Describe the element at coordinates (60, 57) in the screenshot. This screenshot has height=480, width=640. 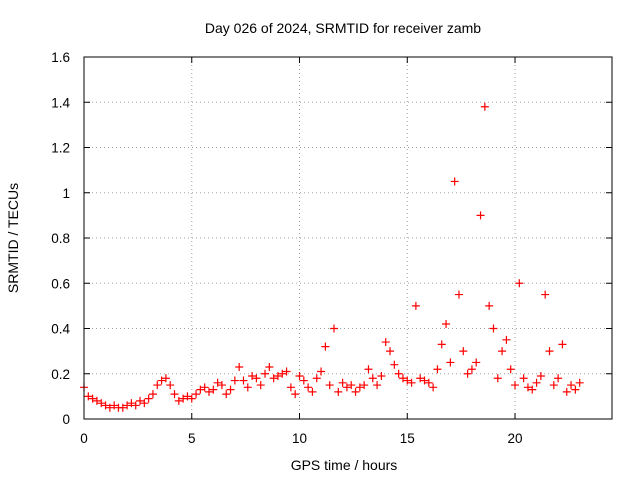
I see `y-tick-label: 1.6` at that location.